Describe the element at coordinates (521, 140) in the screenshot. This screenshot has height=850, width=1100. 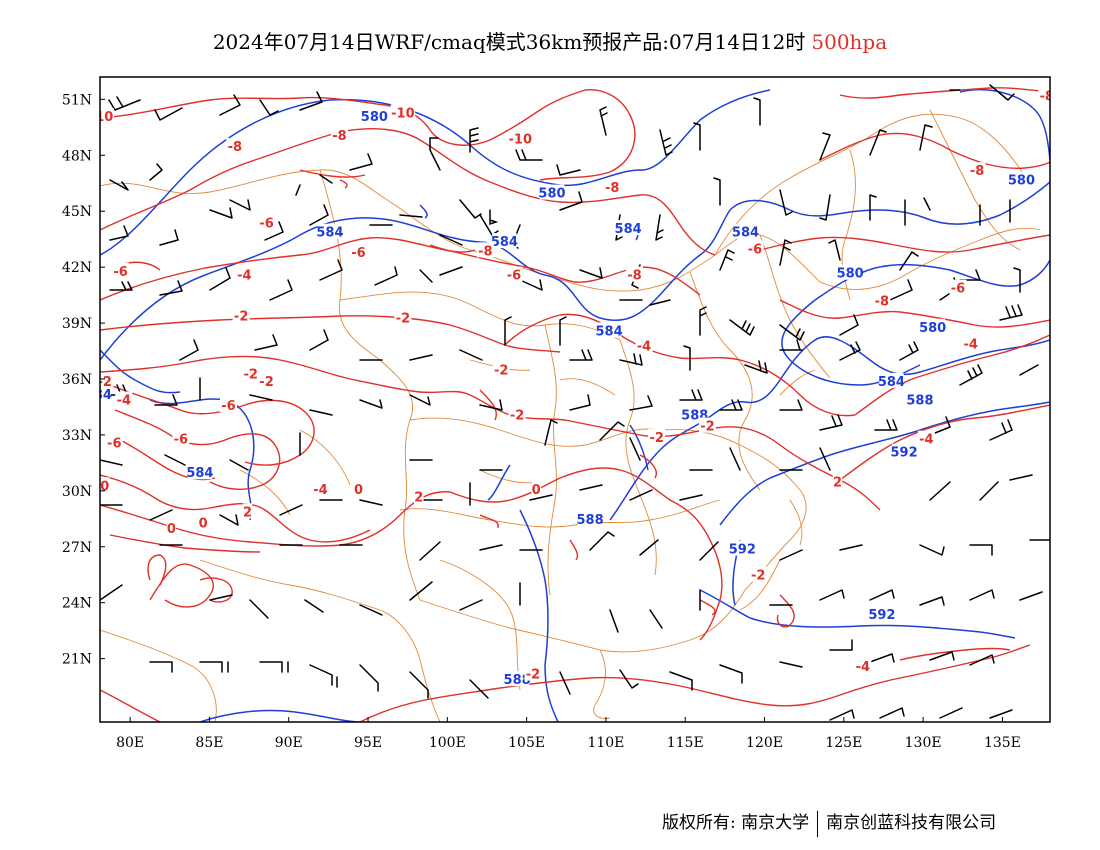
I see `temperature-contour-label: -10` at that location.